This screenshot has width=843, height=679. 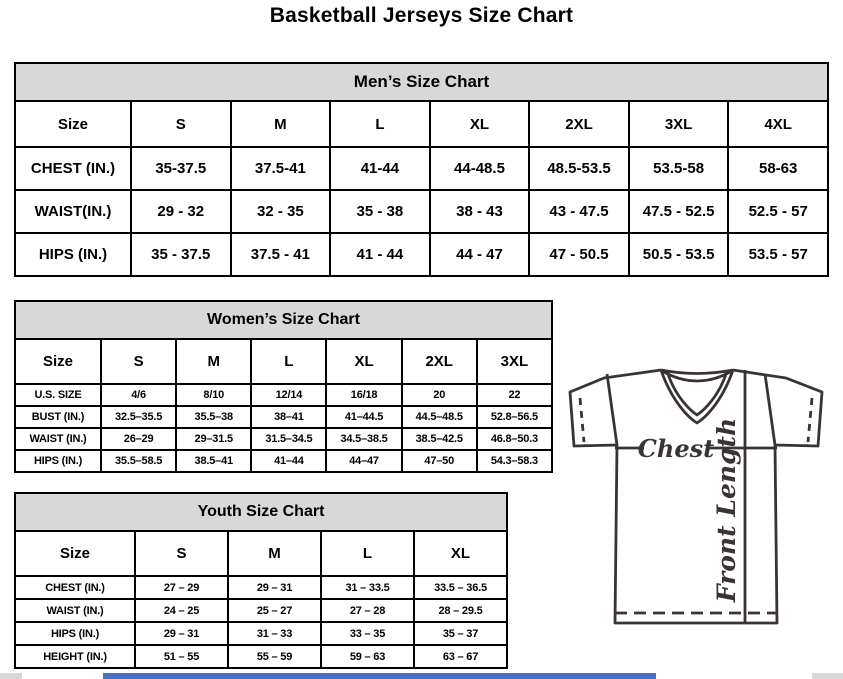 What do you see at coordinates (73, 254) in the screenshot?
I see `row-label: HIPS (IN.)` at bounding box center [73, 254].